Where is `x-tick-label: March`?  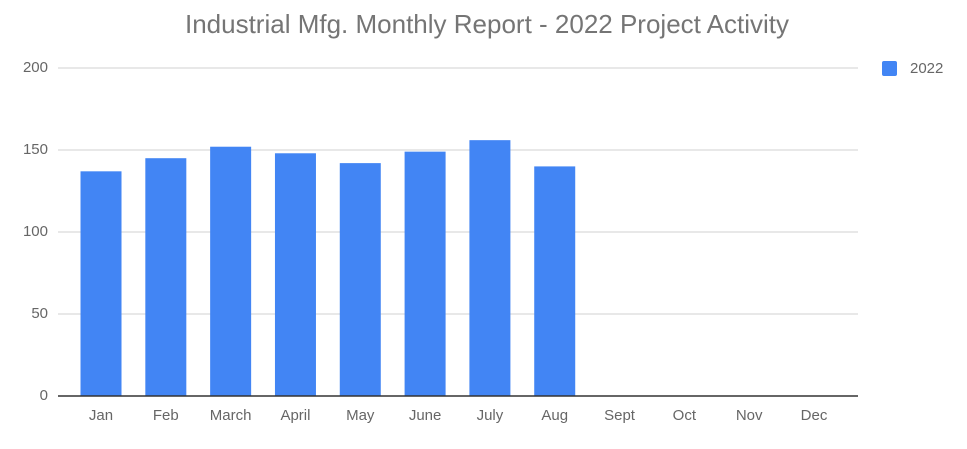
x-tick-label: March is located at coordinates (231, 415).